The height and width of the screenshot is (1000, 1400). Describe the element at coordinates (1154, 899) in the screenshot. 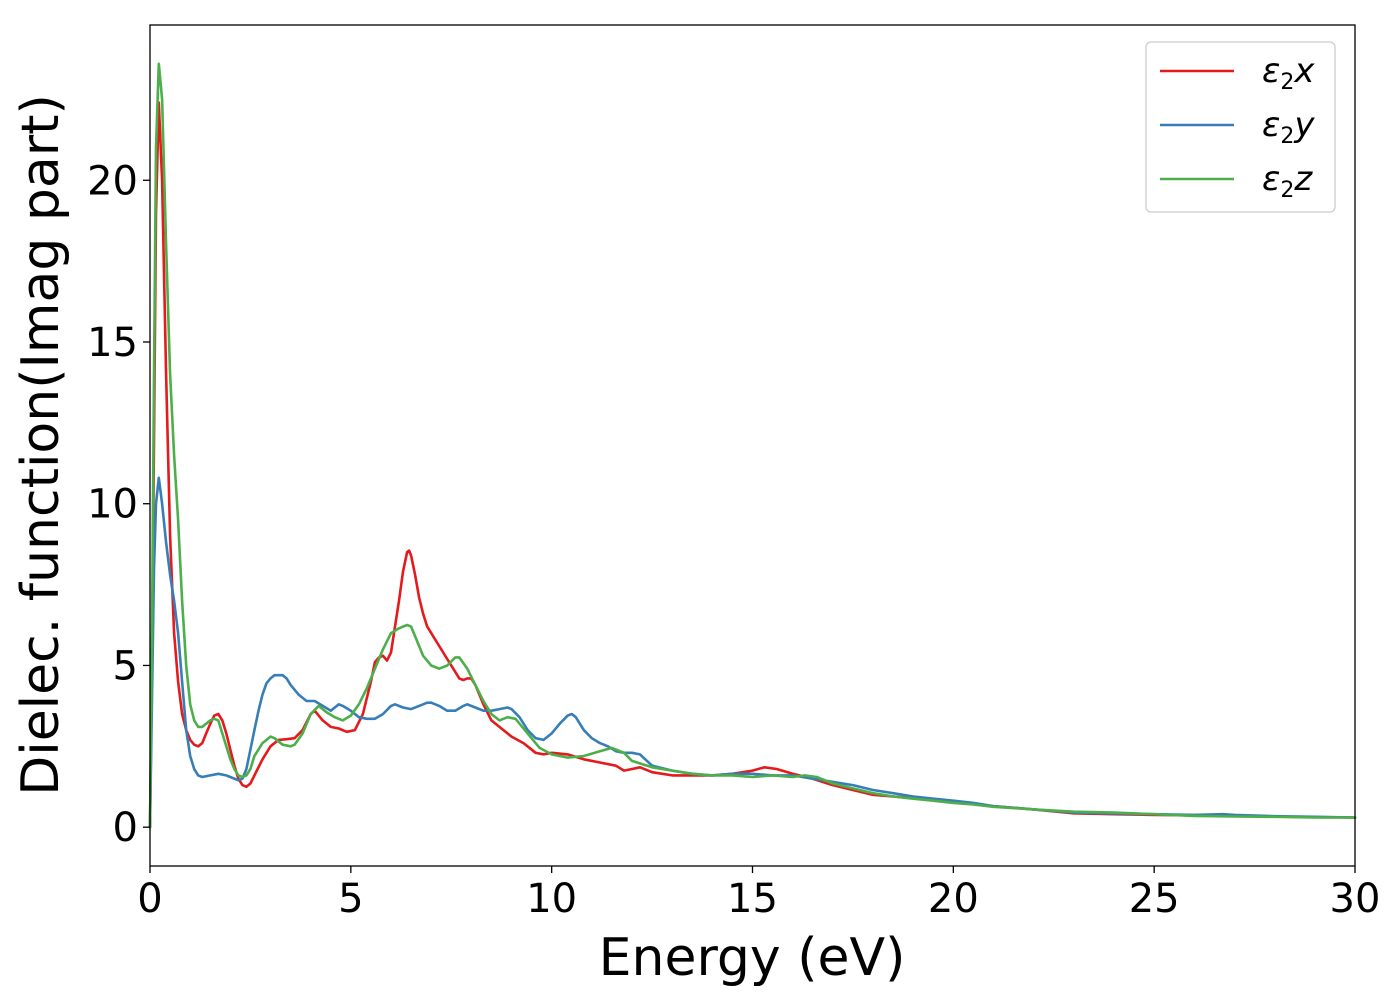

I see `x-tick-label: 25` at that location.